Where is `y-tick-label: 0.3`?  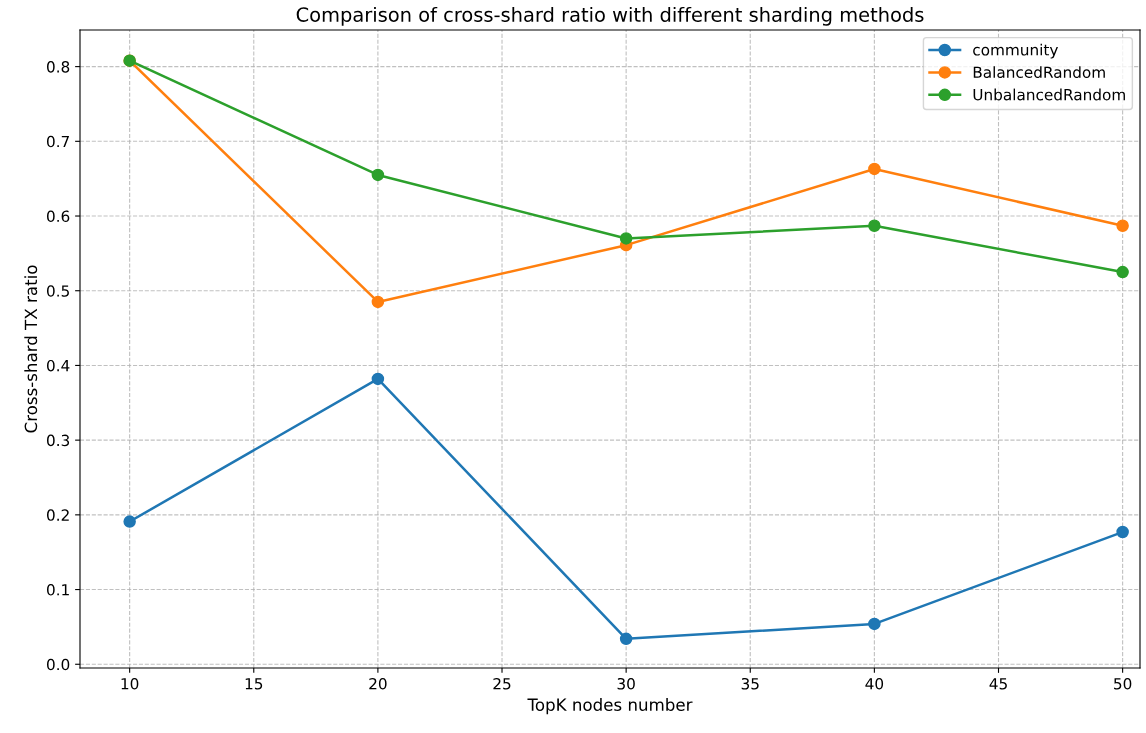 y-tick-label: 0.3 is located at coordinates (58, 440).